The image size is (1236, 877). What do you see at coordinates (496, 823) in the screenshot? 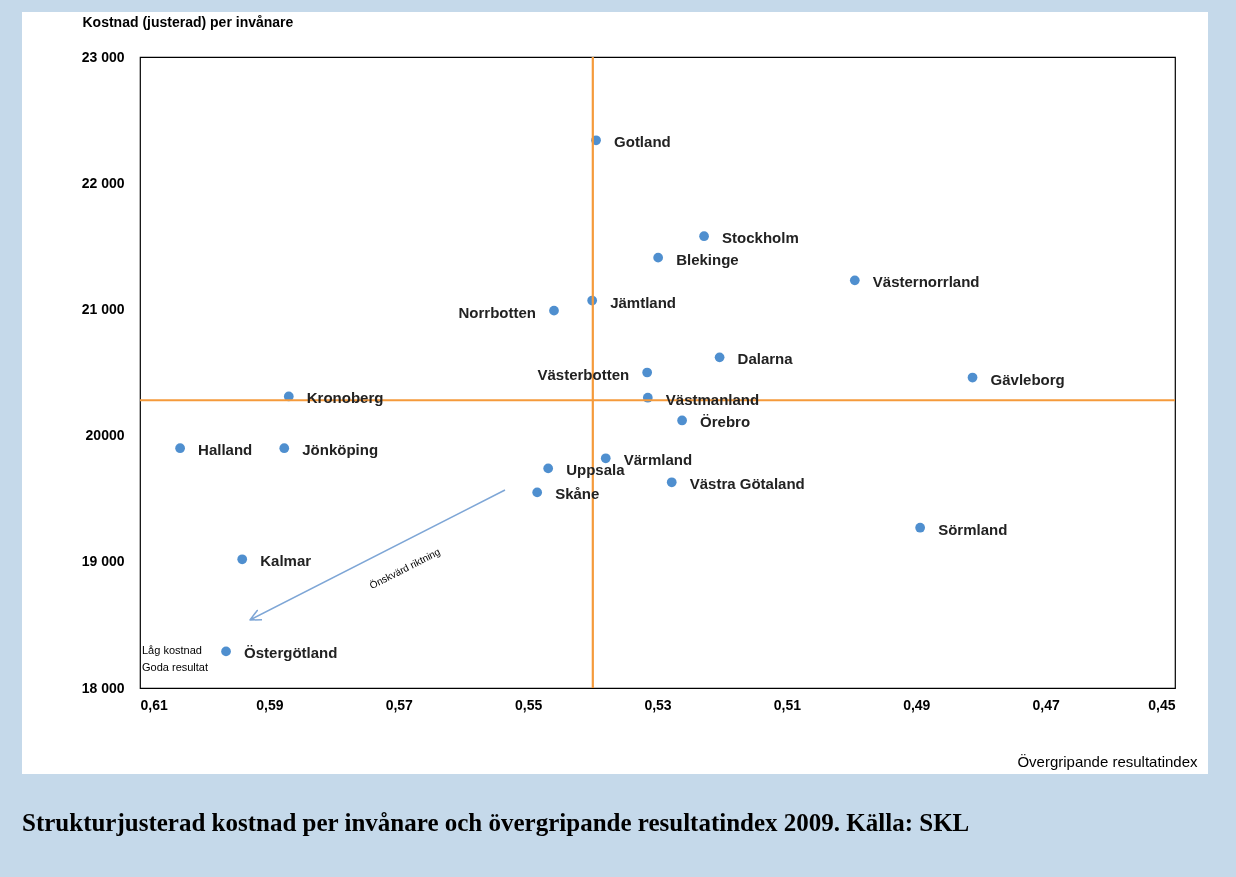
I see `text: Strukturjusterad kostnad per invånare och övergripande resultatindex 2009. Källa: SKL` at bounding box center [496, 823].